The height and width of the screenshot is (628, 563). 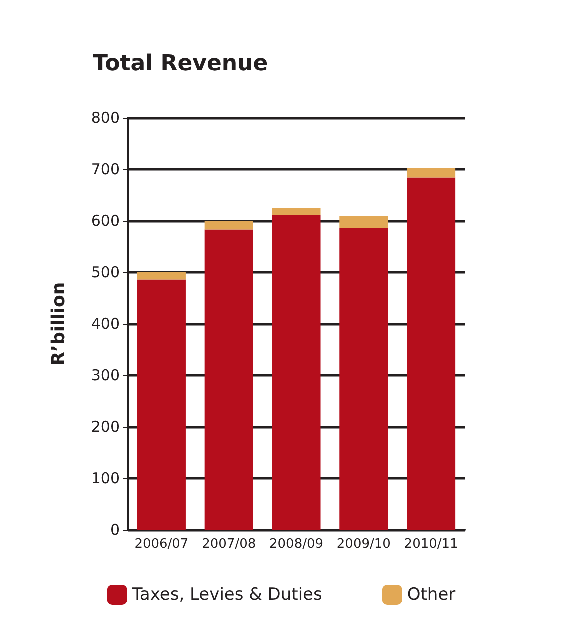 What do you see at coordinates (105, 427) in the screenshot?
I see `y-tick-label: 200` at bounding box center [105, 427].